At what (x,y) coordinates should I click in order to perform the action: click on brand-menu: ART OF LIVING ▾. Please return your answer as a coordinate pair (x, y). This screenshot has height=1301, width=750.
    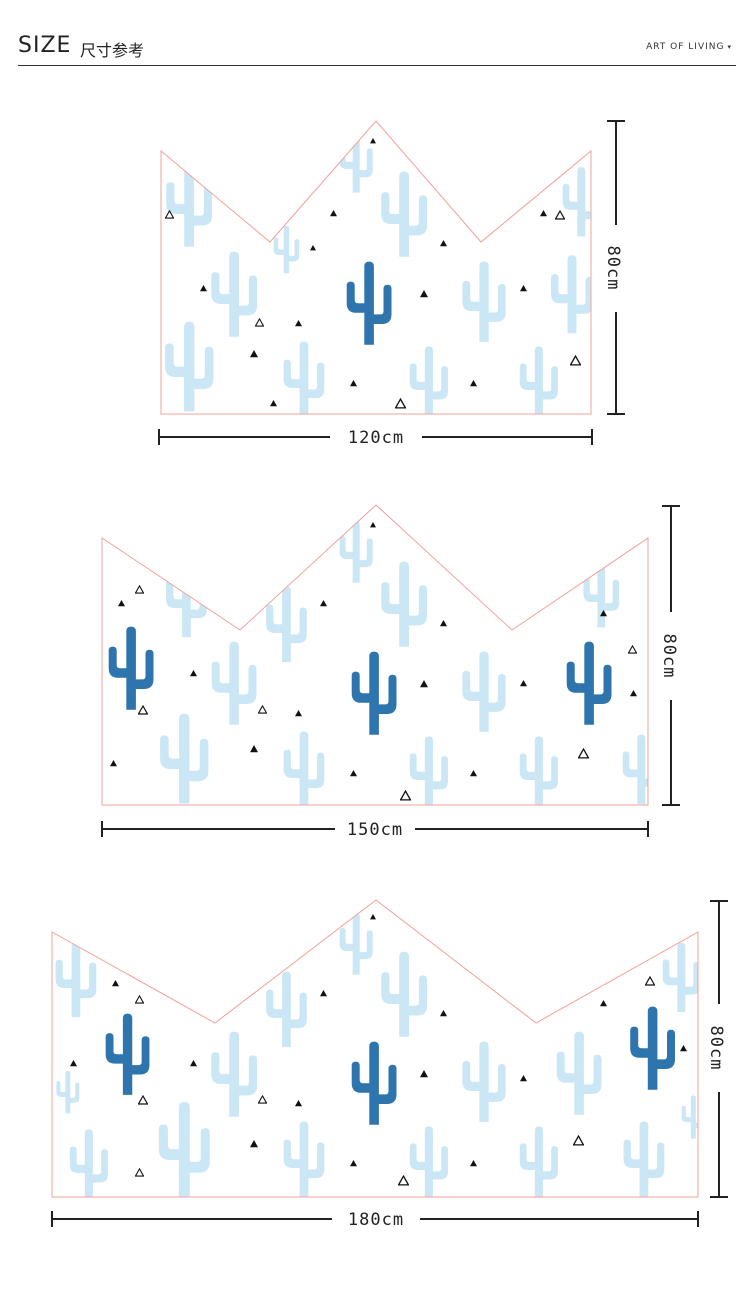
    Looking at the image, I should click on (689, 47).